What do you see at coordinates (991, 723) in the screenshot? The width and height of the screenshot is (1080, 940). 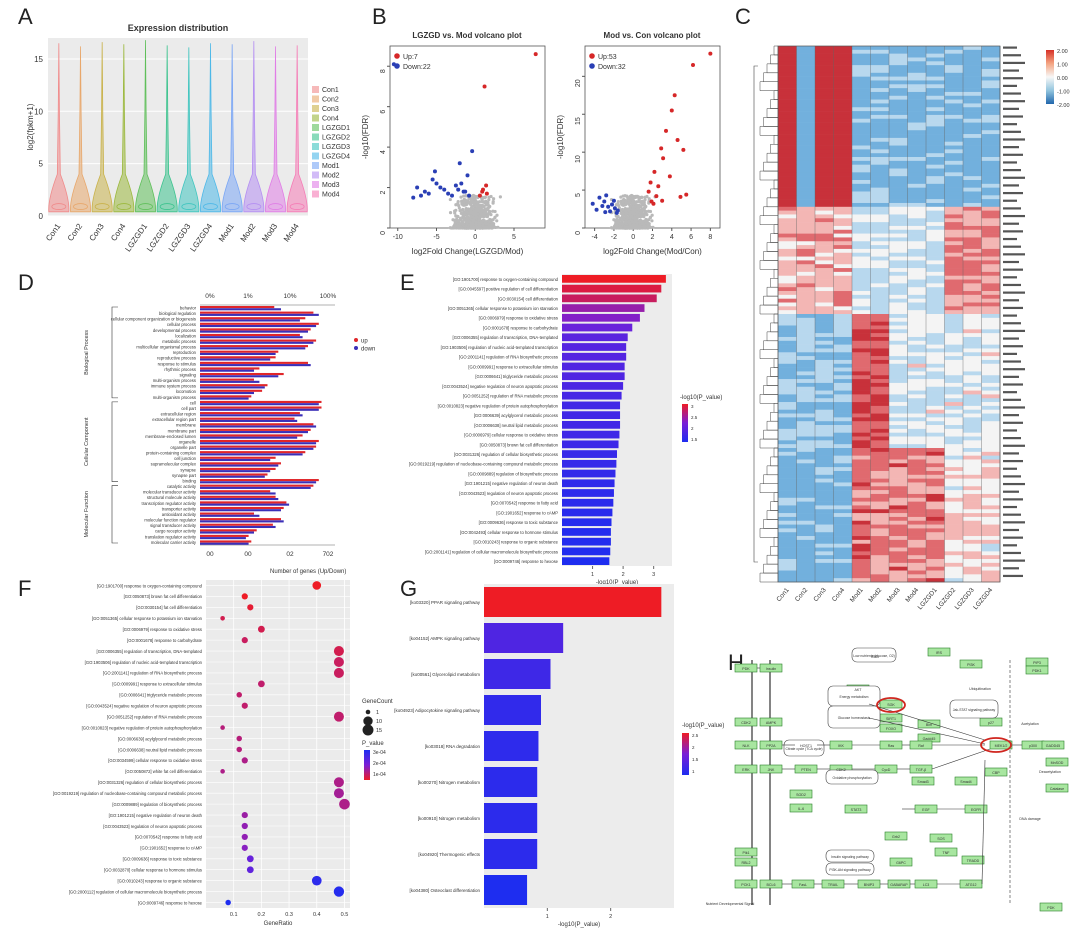 I see `pathway-node-label: p27` at bounding box center [991, 723].